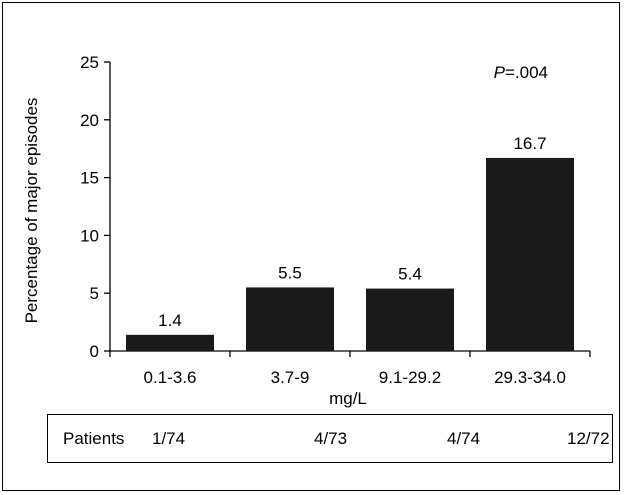 The width and height of the screenshot is (624, 495). Describe the element at coordinates (499, 72) in the screenshot. I see `p-label: P` at that location.